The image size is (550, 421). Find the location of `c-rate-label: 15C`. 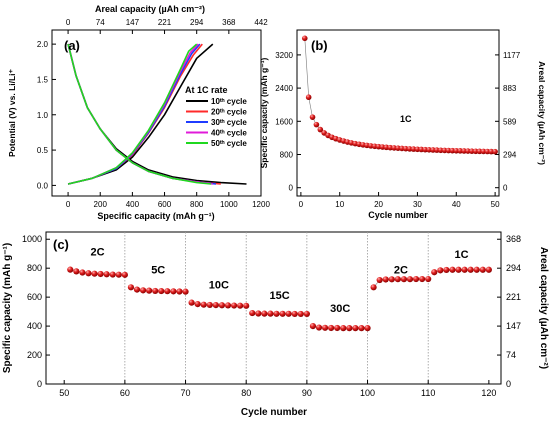

c-rate-label: 15C is located at coordinates (279, 296).